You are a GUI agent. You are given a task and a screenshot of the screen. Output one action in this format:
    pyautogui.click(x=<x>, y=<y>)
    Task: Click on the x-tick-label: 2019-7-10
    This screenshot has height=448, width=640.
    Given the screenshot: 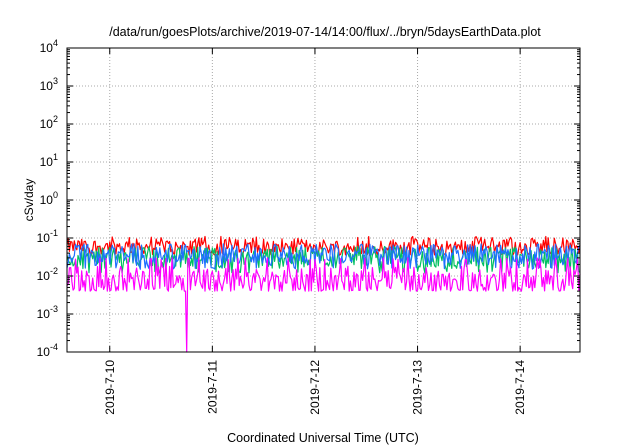 What is the action you would take?
    pyautogui.click(x=110, y=387)
    